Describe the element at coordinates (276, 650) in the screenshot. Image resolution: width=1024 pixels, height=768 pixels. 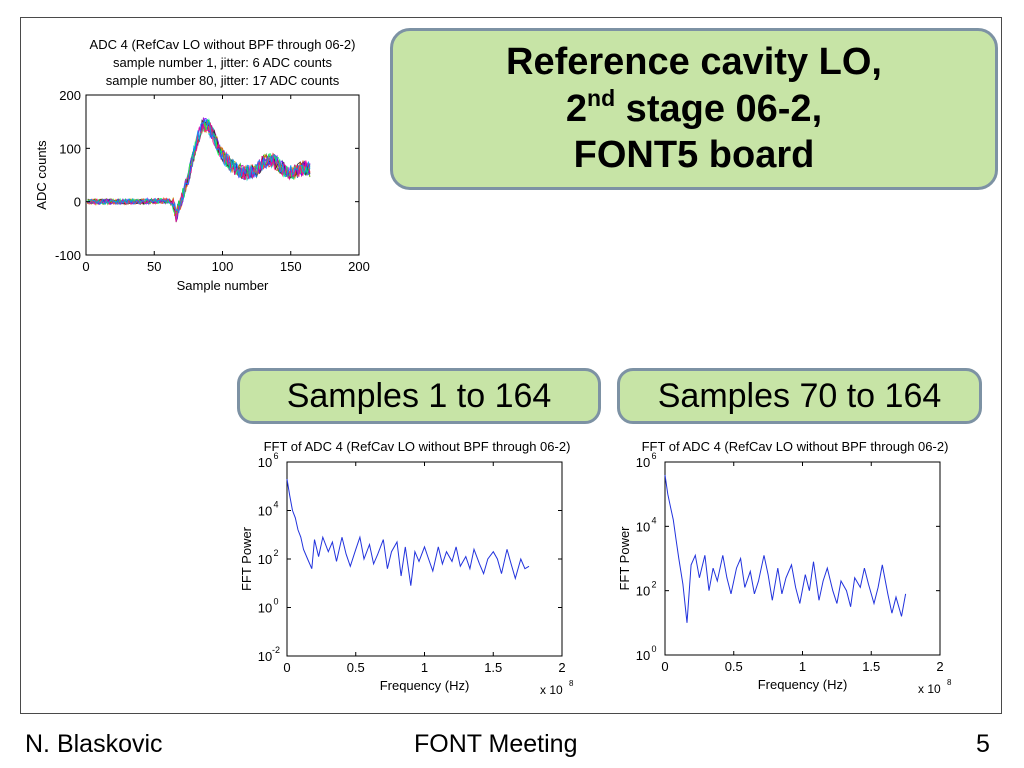
I see `y-tick-exponent: -2` at that location.